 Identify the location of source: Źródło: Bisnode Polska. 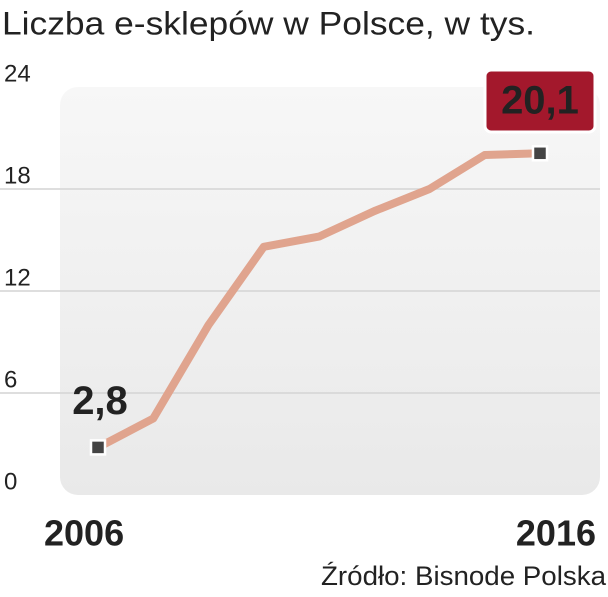
(464, 576).